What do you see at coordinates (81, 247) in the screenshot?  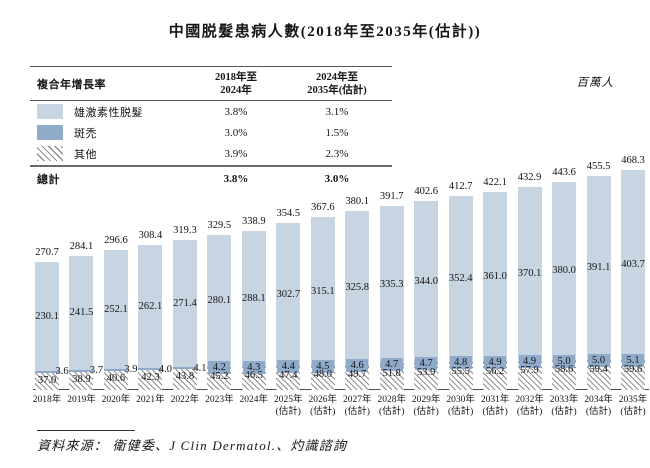 I see `total-value-label: 284.1` at bounding box center [81, 247].